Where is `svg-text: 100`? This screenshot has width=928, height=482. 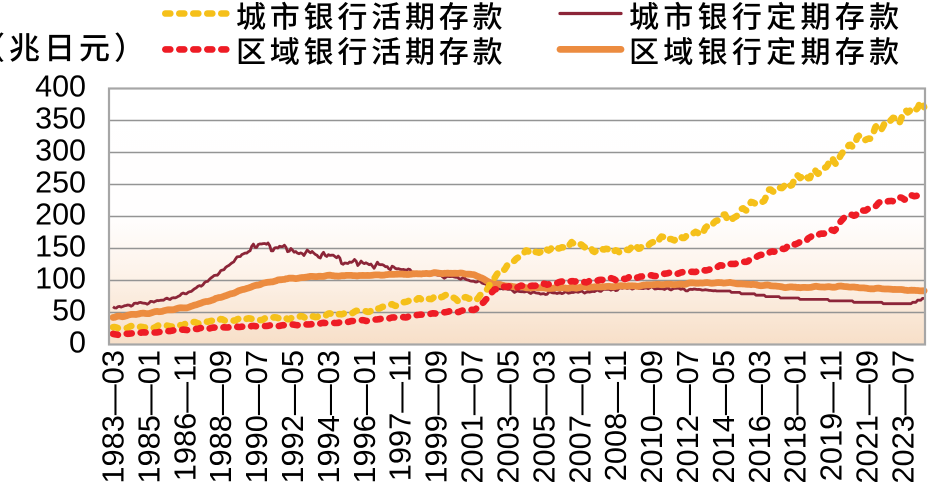
svg-text: 100 is located at coordinates (60, 279).